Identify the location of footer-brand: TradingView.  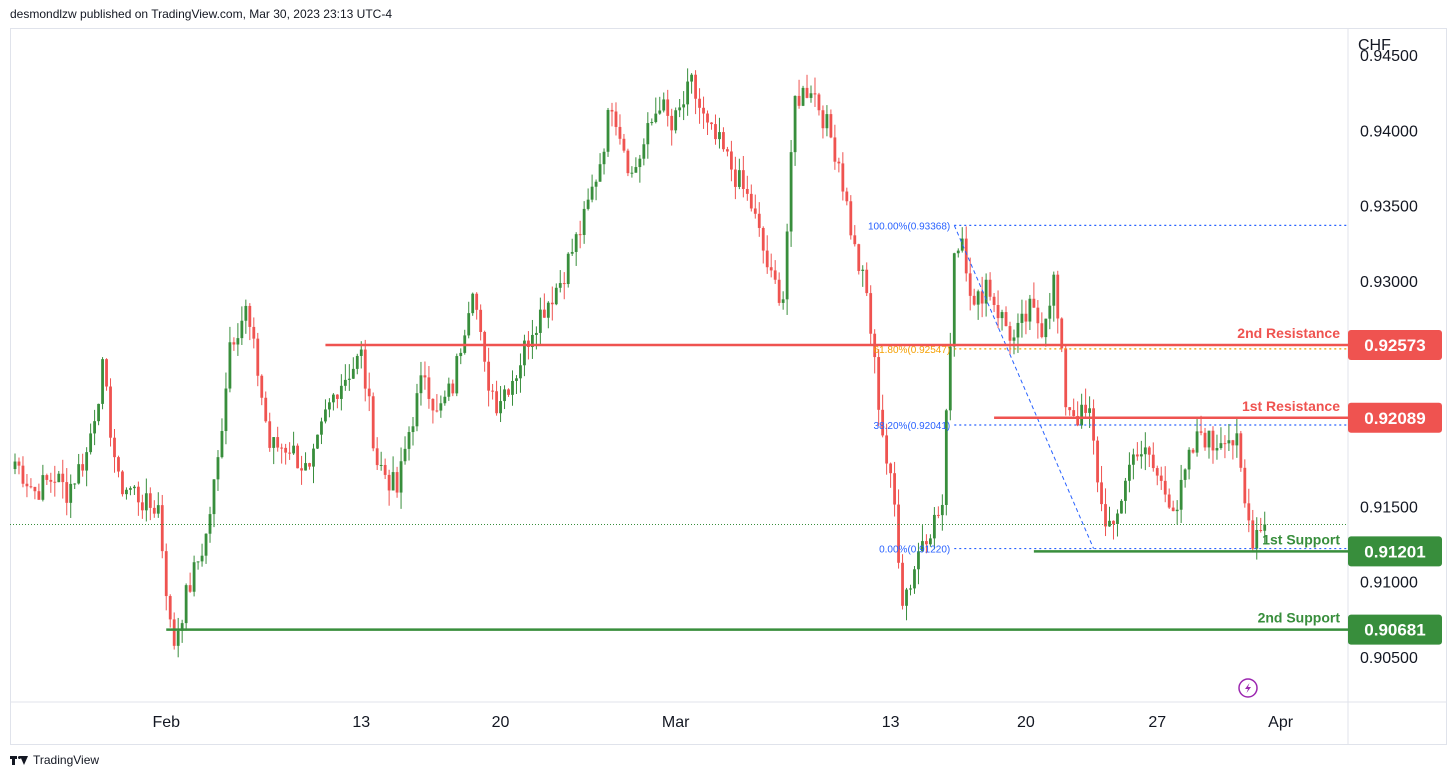
(54, 760).